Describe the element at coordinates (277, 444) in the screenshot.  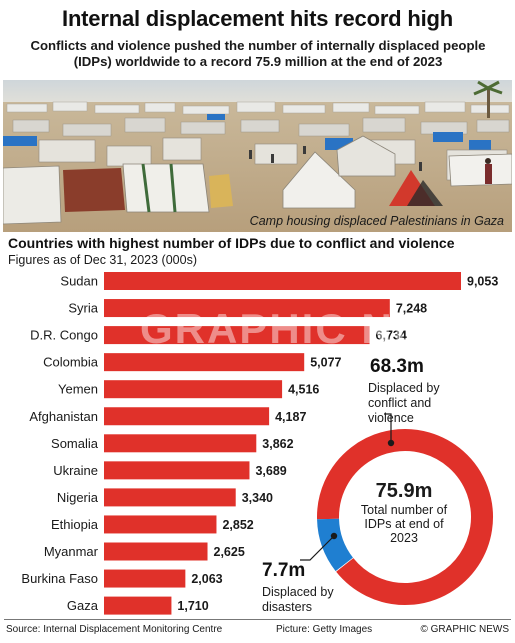
I see `bar-value-label: 3,862` at that location.